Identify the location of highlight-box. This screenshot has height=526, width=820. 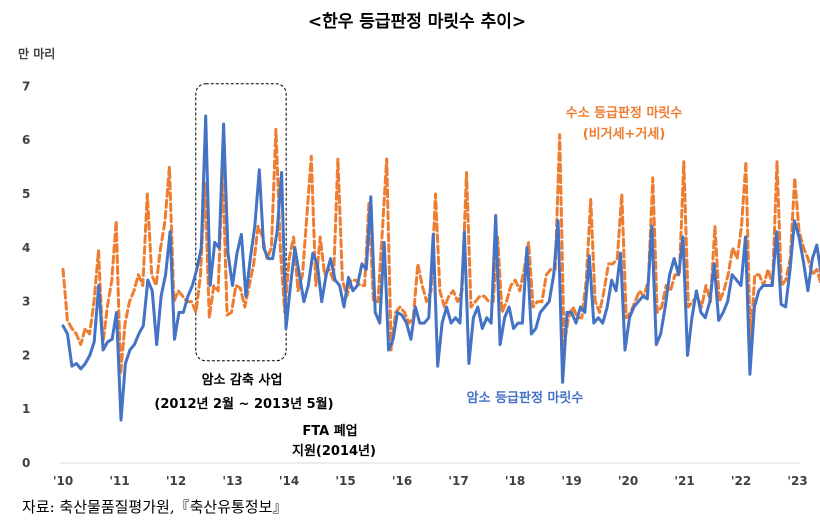
(241, 222).